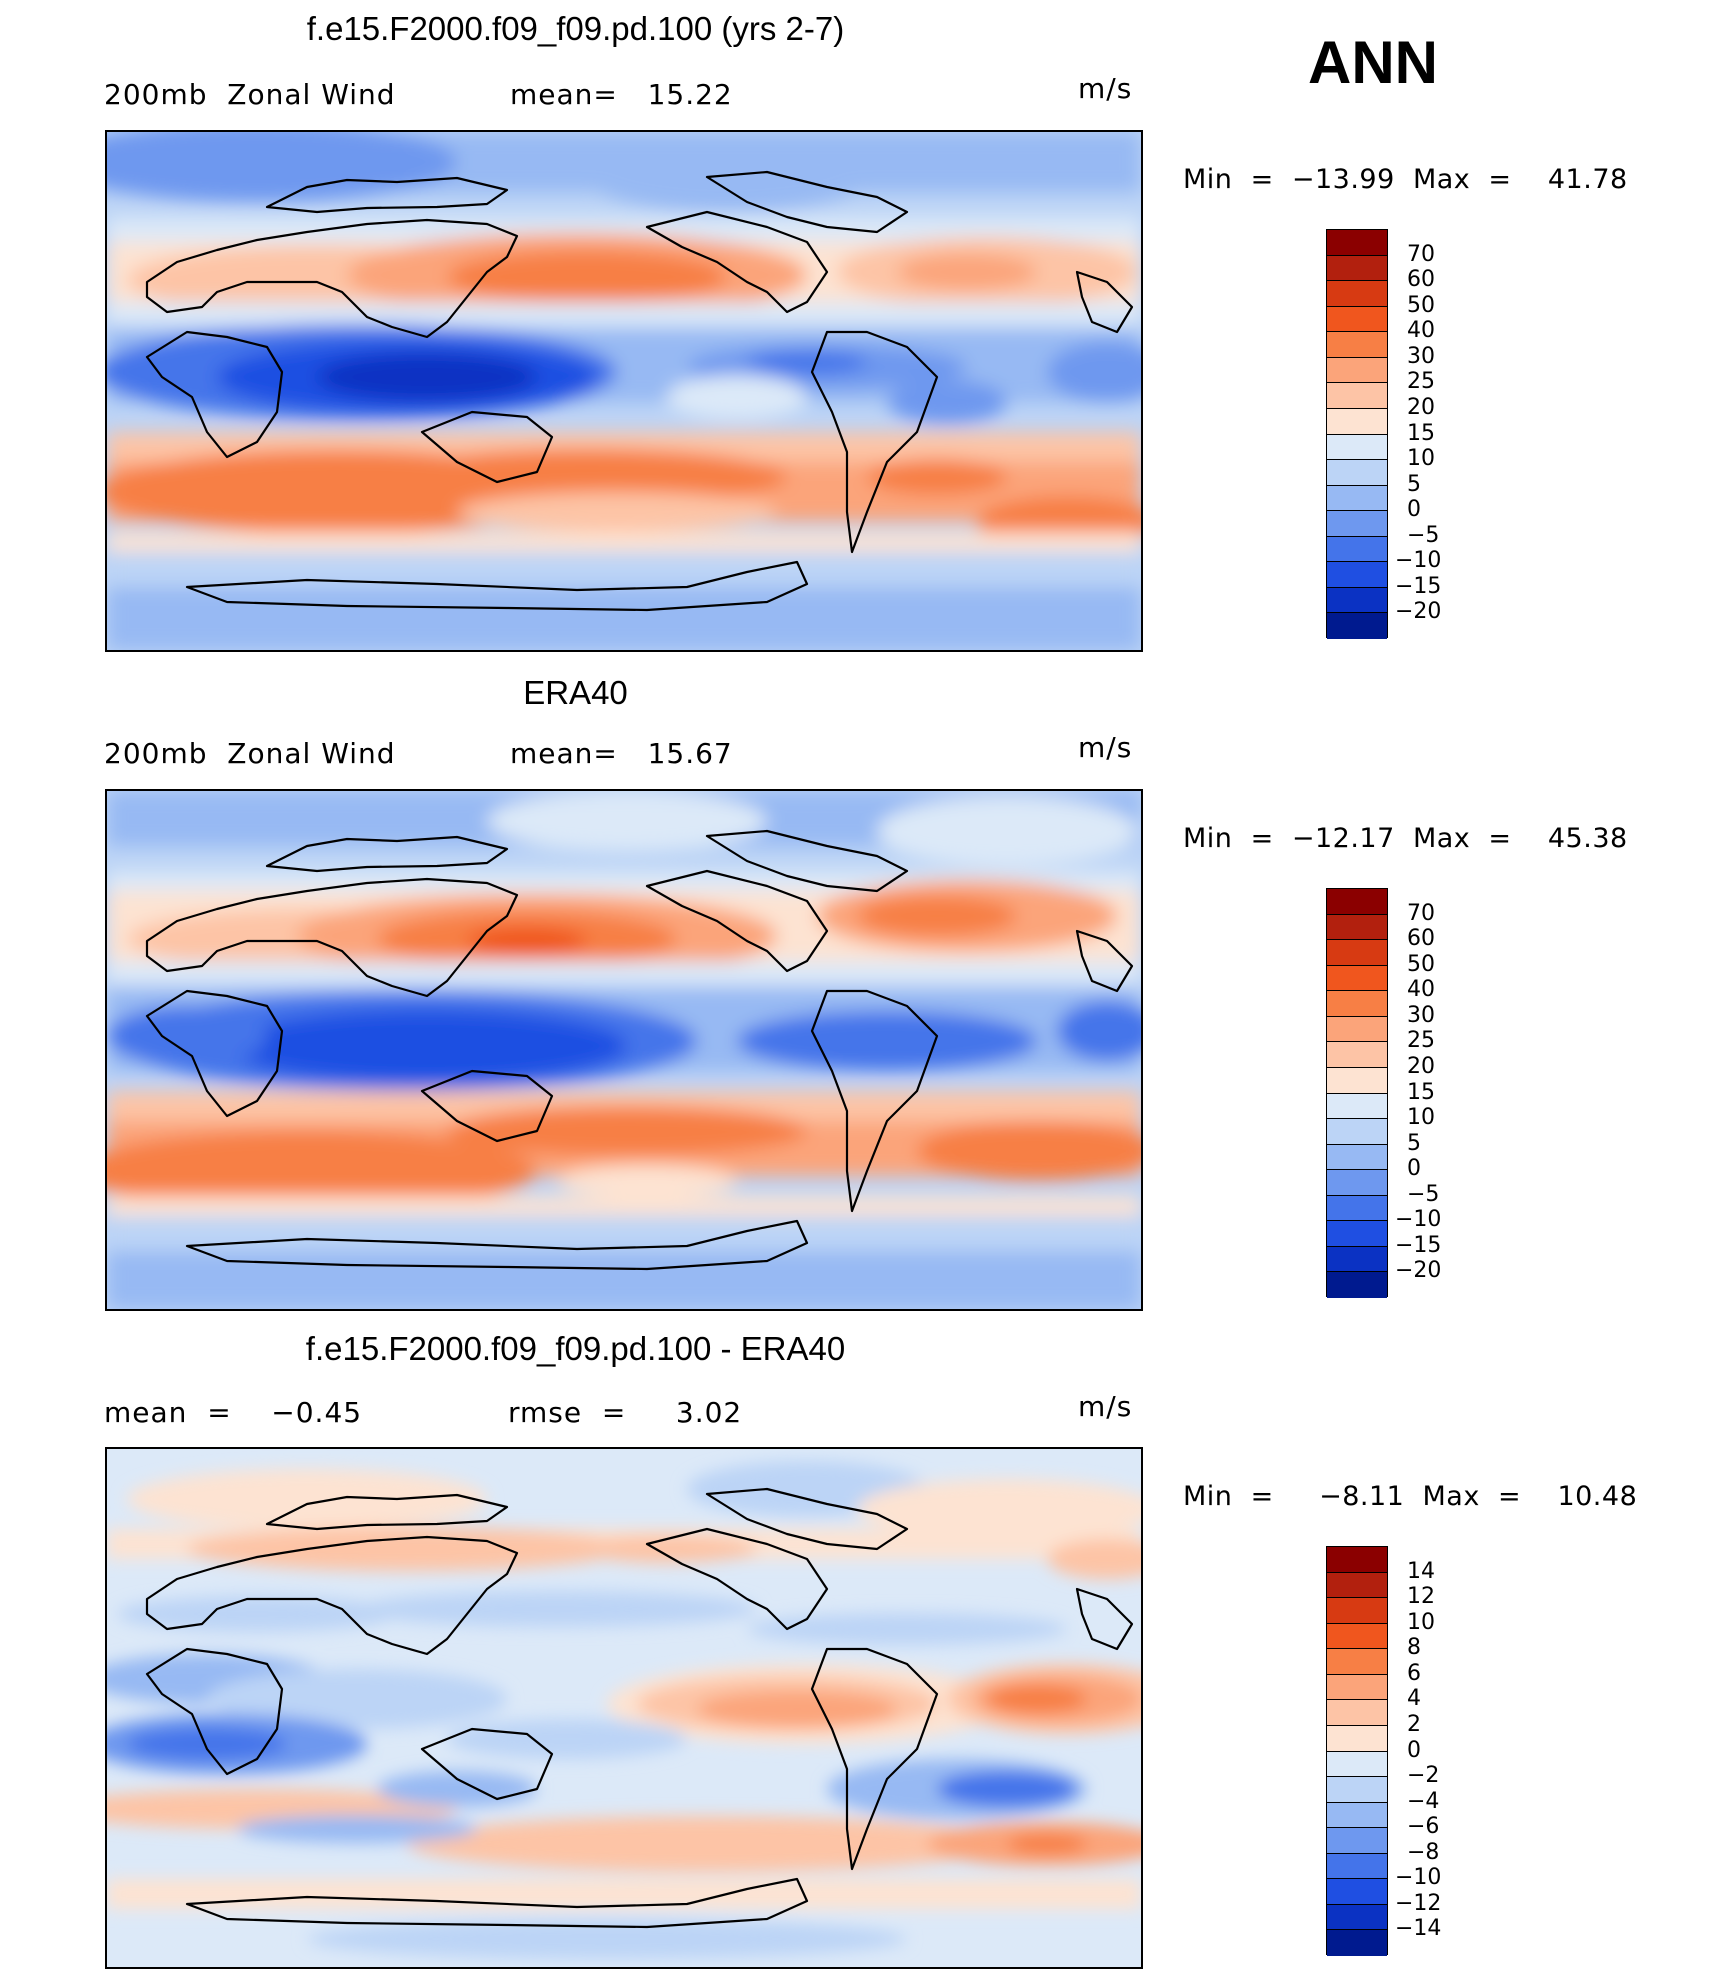  I want to click on panel-1-mean-label: mean= 15.22, so click(621, 94).